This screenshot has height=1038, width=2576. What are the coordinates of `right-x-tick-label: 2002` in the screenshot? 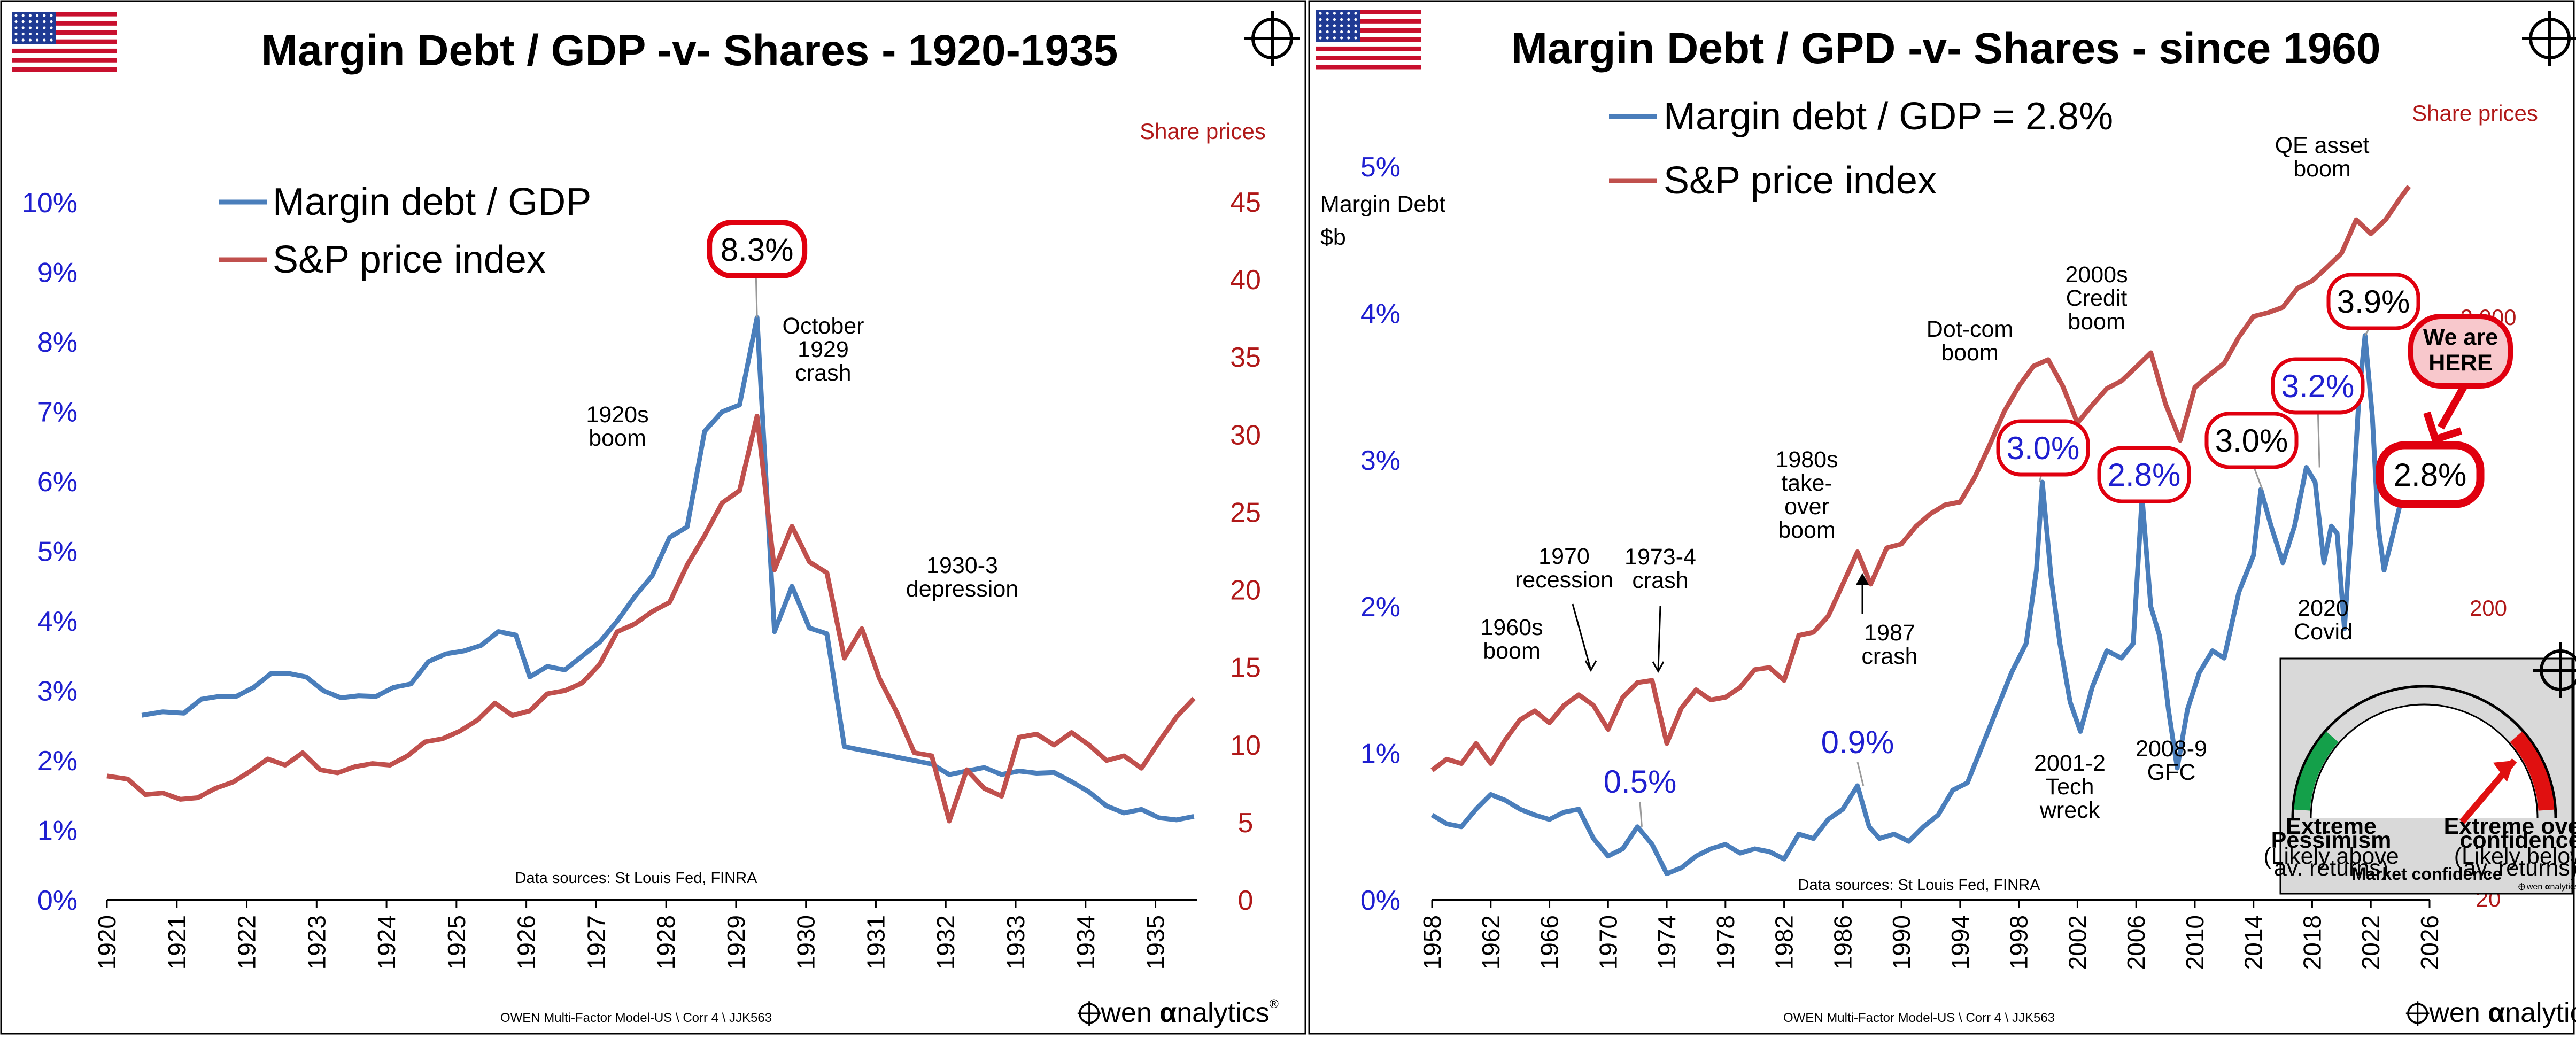 It's located at (2077, 942).